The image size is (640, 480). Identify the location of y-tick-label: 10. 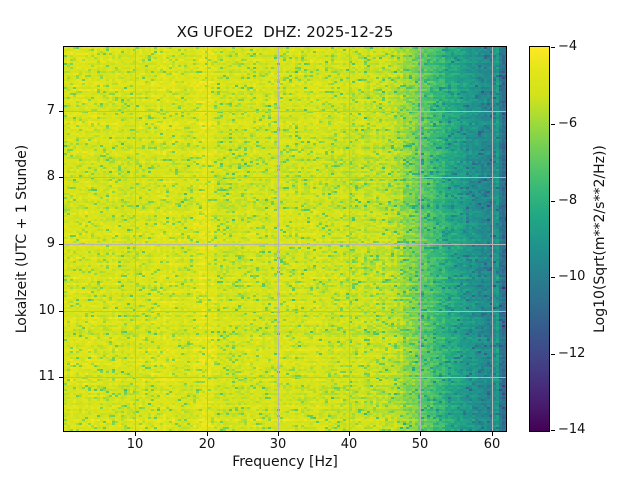
(46, 310).